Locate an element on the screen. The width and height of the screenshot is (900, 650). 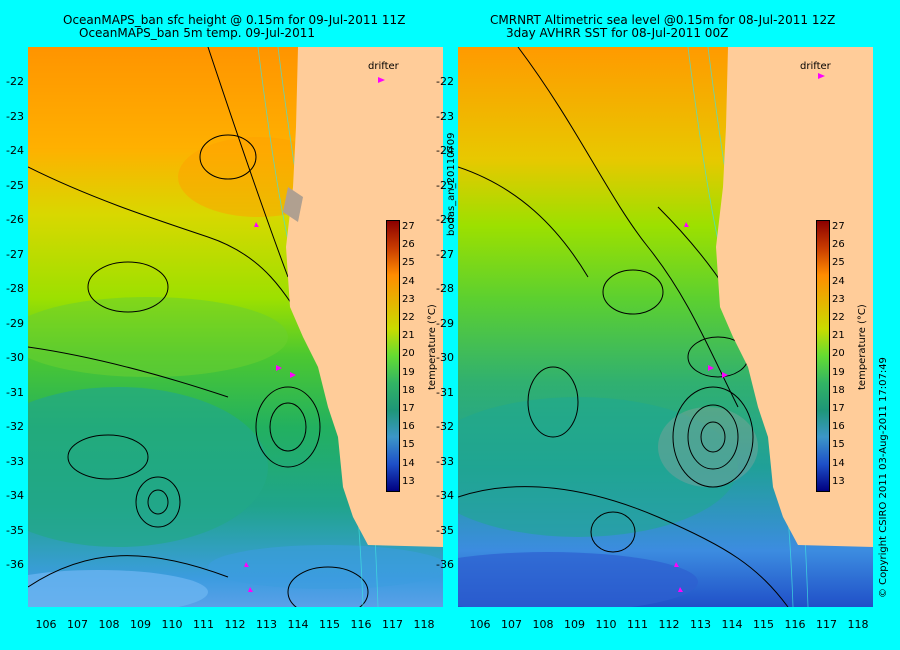
left-colorbar-tick: 19 is located at coordinates (408, 372).